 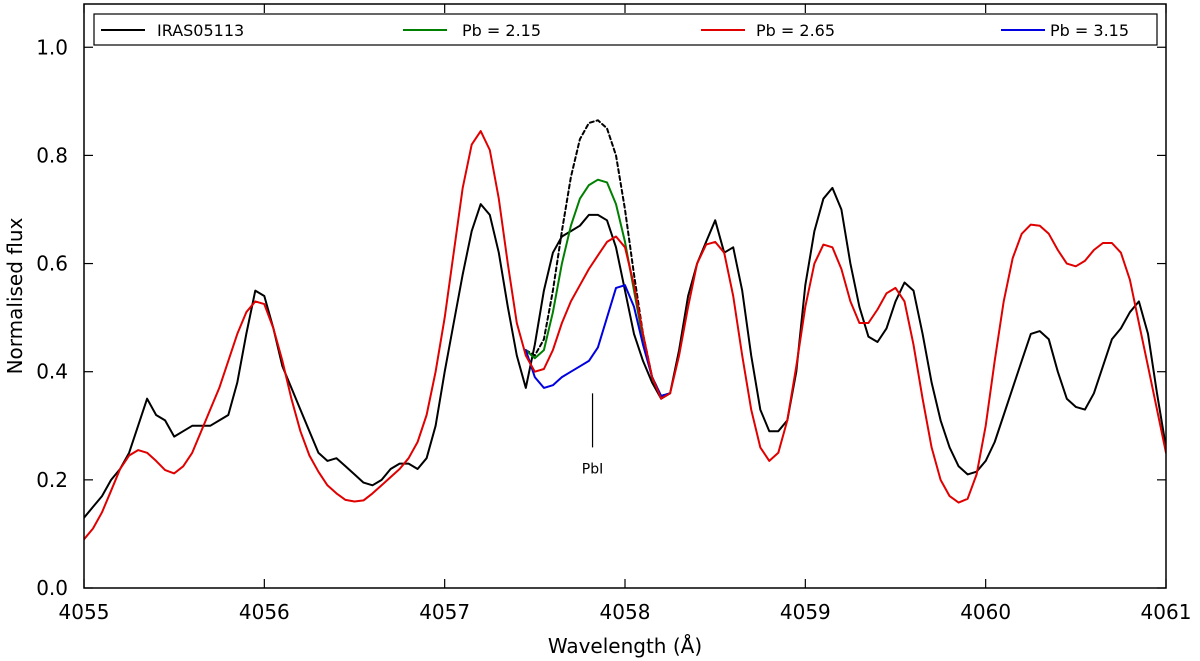 I want to click on y-tick-label: 0.2, so click(x=52, y=480).